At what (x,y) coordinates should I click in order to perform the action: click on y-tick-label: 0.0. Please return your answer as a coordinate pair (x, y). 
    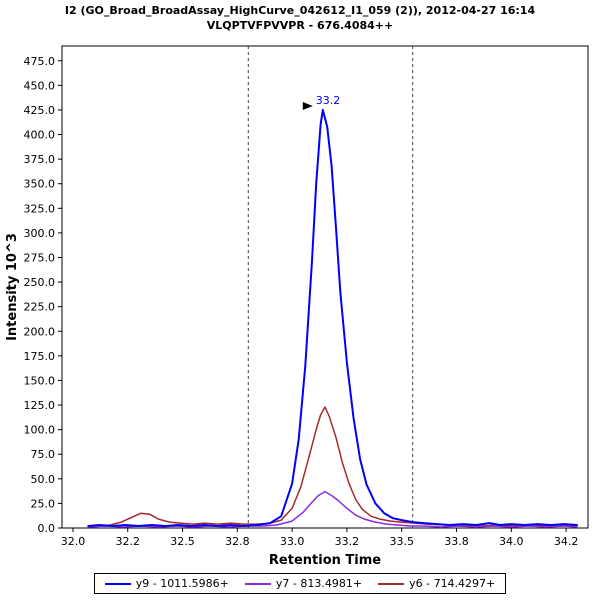
    Looking at the image, I should click on (47, 528).